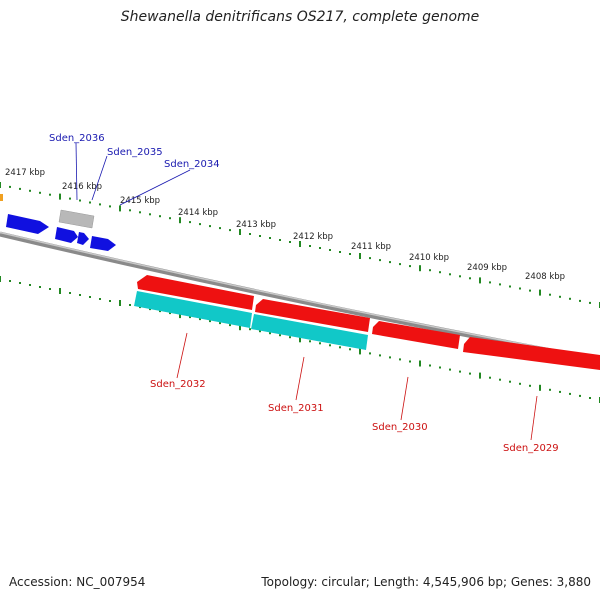 Image resolution: width=600 pixels, height=600 pixels. I want to click on gene-label-sden-2036: Sden_2036, so click(77, 138).